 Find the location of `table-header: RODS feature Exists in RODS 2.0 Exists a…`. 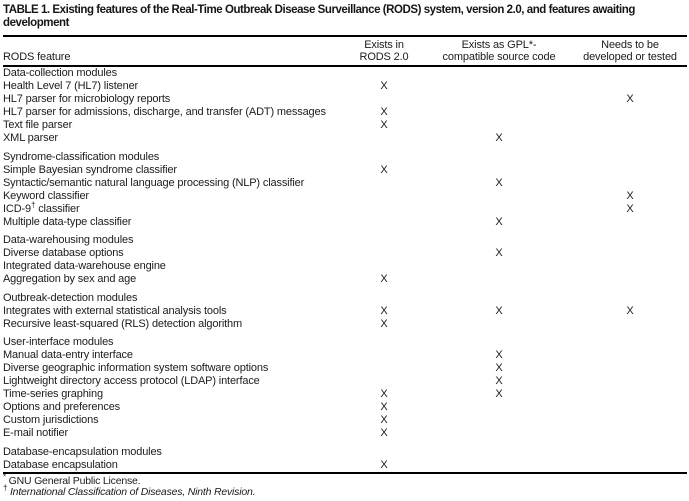

table-header: RODS feature Exists in RODS 2.0 Exists a… is located at coordinates (345, 51).